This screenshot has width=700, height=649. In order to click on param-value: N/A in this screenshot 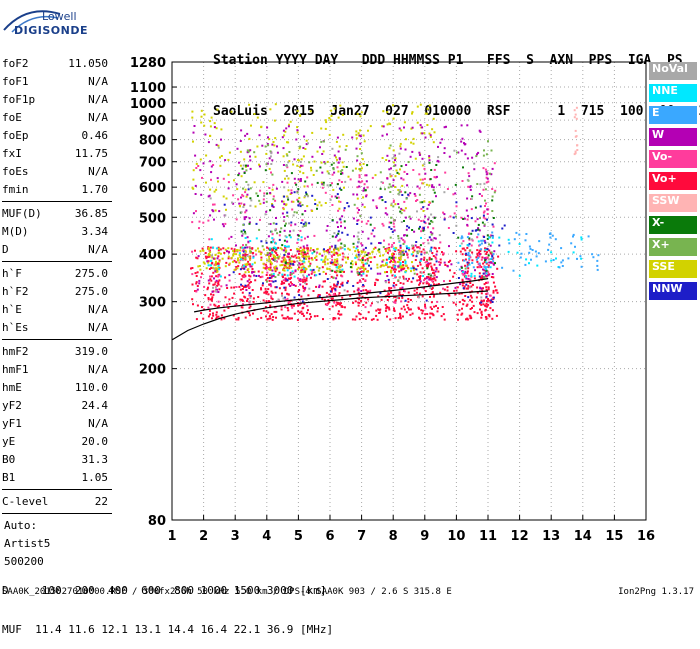, I will do `click(98, 99)`.